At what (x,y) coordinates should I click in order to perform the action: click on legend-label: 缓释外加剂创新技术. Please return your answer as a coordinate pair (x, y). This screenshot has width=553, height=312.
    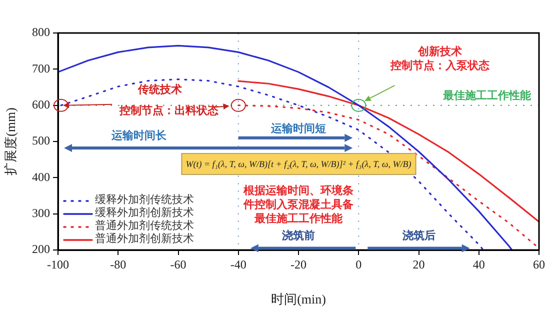
    Looking at the image, I should click on (144, 213).